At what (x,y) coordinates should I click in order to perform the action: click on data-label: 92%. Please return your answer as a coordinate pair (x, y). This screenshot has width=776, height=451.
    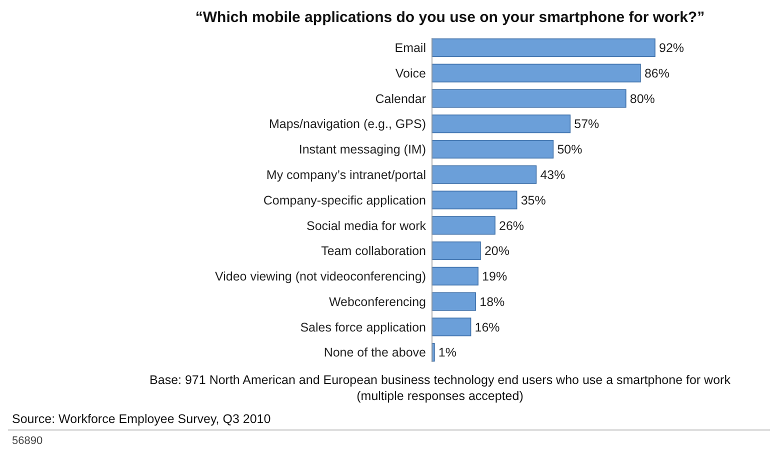
    Looking at the image, I should click on (671, 48).